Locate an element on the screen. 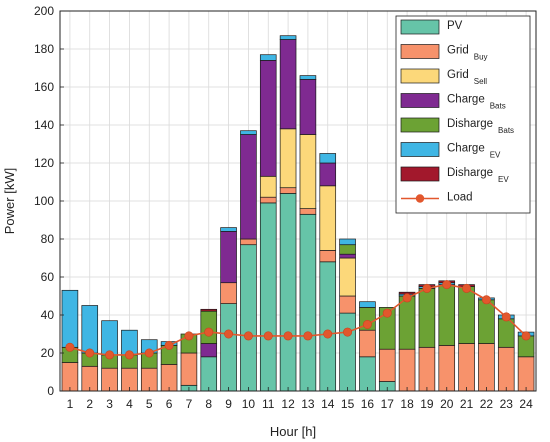 This screenshot has width=550, height=442. x-tick-label: 10 is located at coordinates (249, 404).